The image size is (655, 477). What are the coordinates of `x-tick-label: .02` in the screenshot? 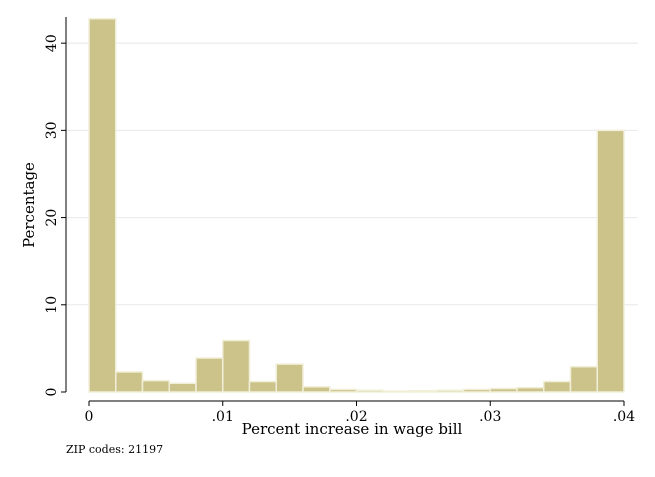 It's located at (356, 417).